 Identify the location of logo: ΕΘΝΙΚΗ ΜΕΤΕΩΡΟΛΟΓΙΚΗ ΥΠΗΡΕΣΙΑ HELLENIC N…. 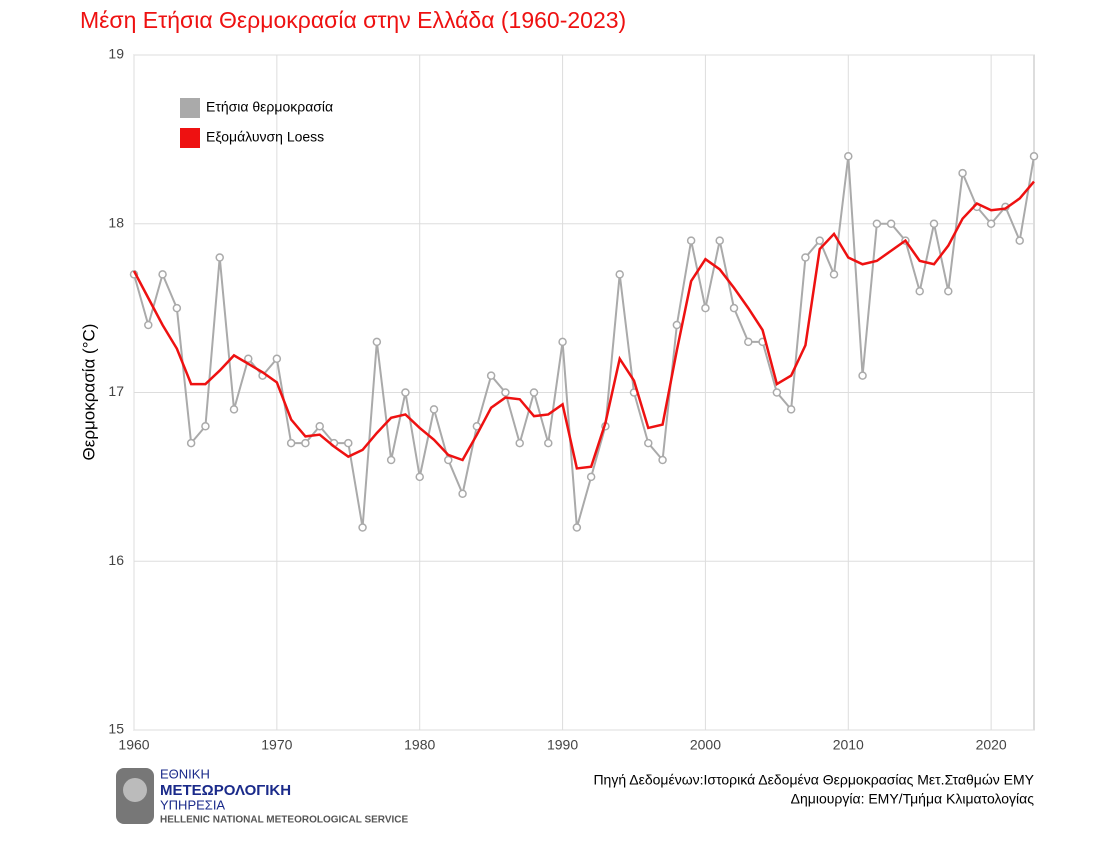
(262, 796).